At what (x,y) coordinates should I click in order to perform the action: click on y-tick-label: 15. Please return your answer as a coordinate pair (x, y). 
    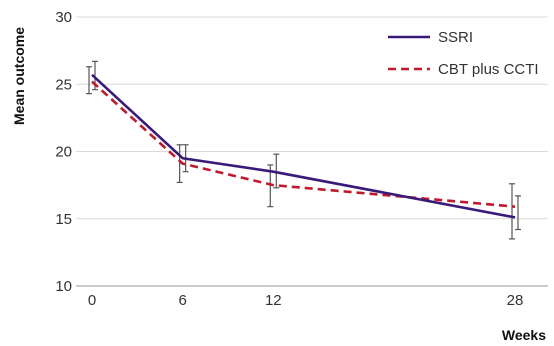
    Looking at the image, I should click on (63, 219).